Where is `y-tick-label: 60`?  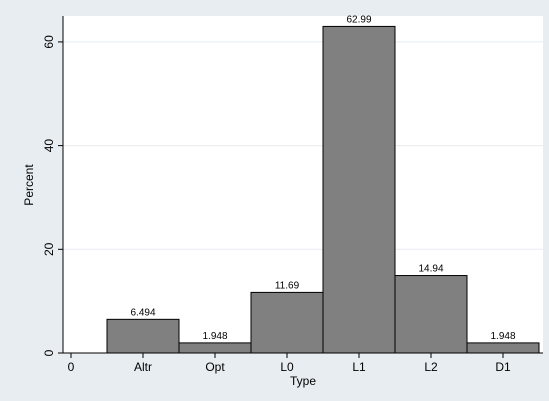
y-tick-label: 60 is located at coordinates (49, 42).